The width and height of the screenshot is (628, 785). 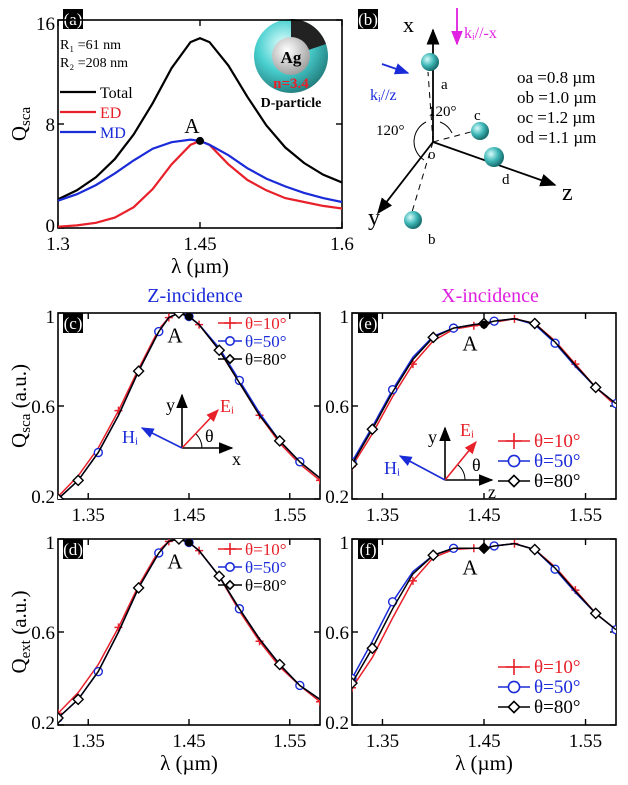 I want to click on chart-c-series, so click(x=189, y=406).